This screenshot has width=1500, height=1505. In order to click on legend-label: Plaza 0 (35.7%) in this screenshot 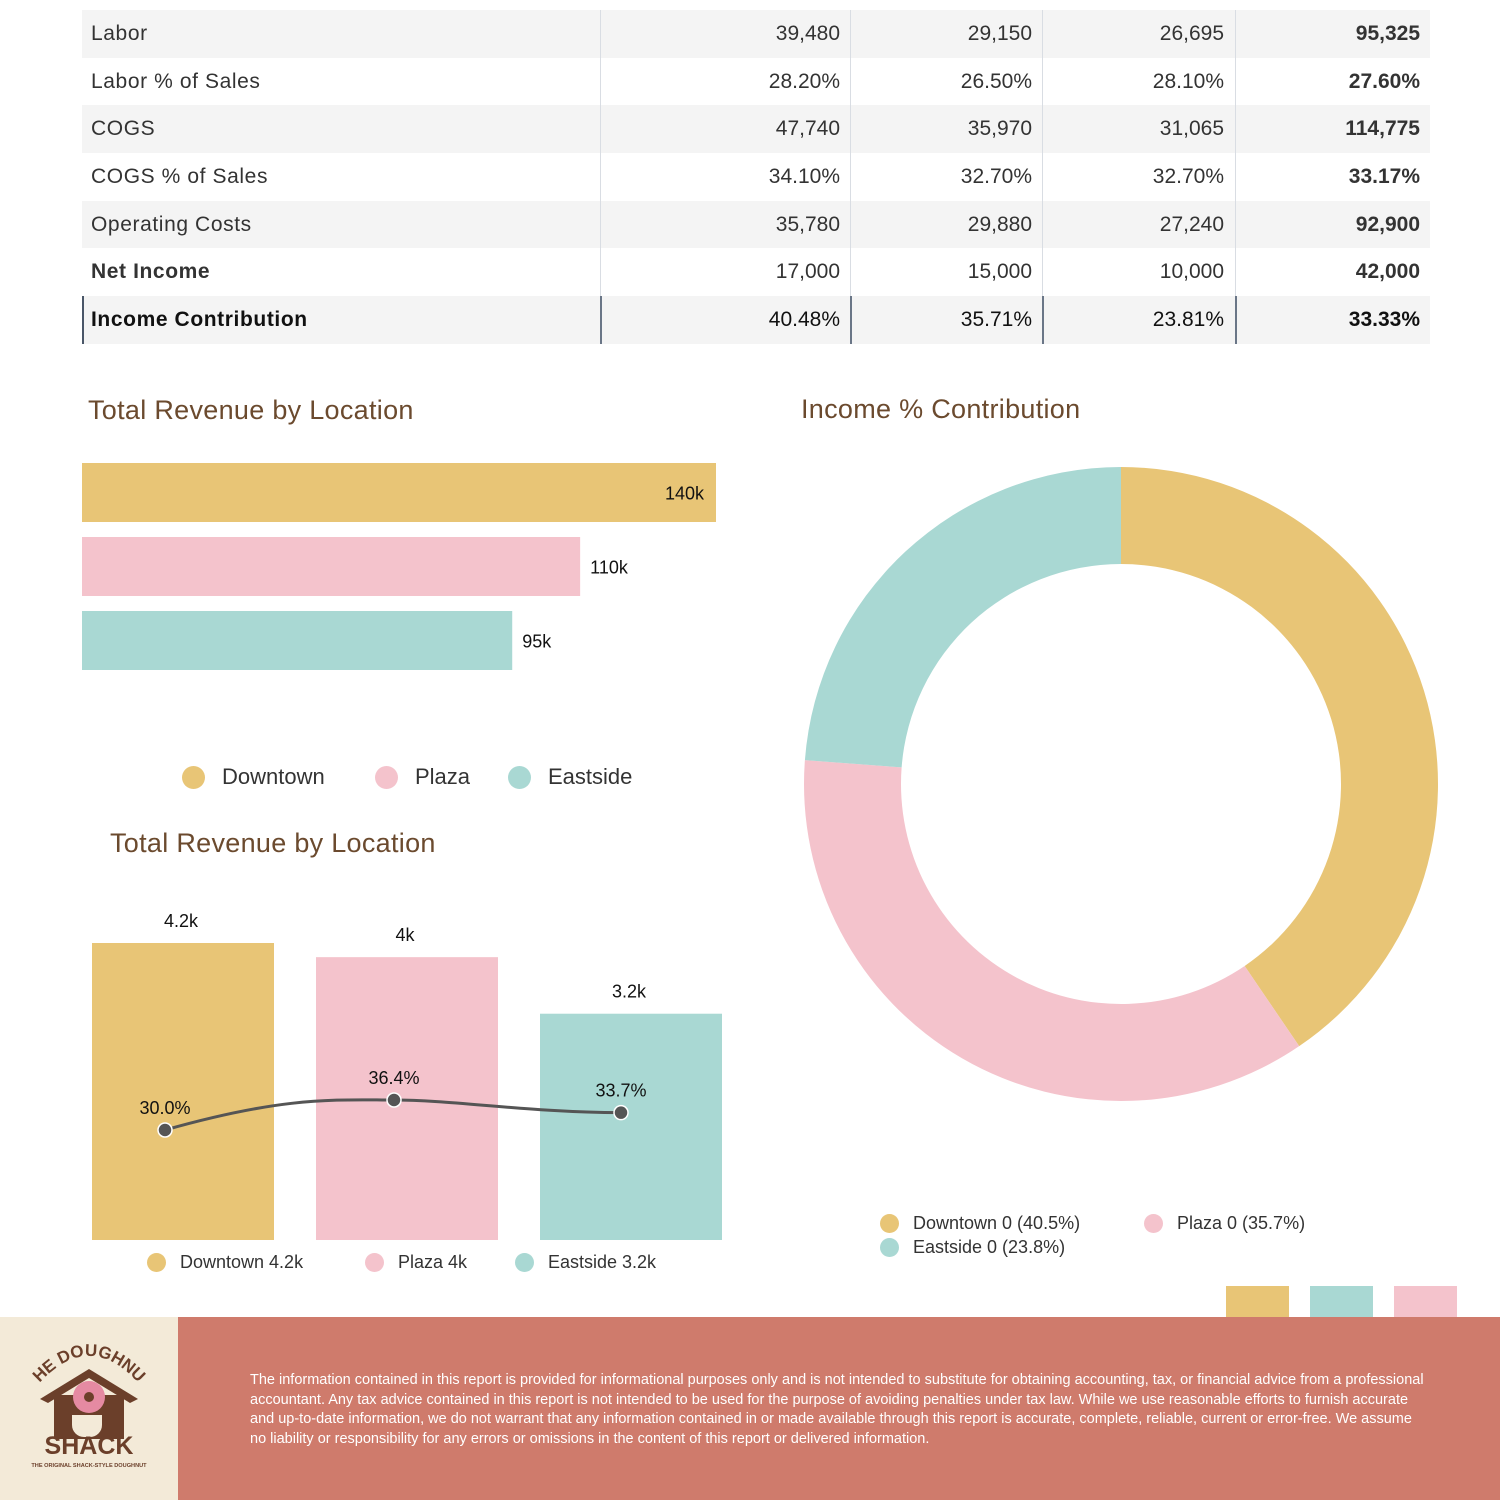, I will do `click(1241, 1223)`.